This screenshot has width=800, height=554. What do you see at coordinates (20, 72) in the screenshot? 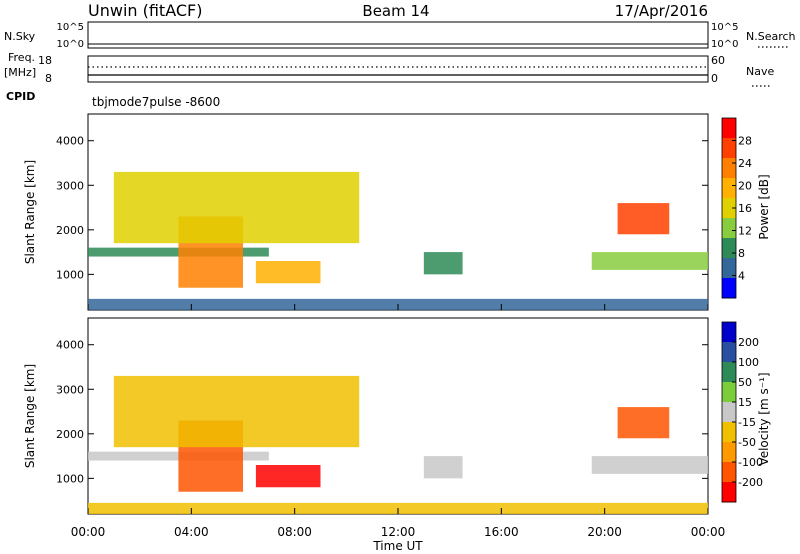
I see `freq-label-2: [MHz]` at bounding box center [20, 72].